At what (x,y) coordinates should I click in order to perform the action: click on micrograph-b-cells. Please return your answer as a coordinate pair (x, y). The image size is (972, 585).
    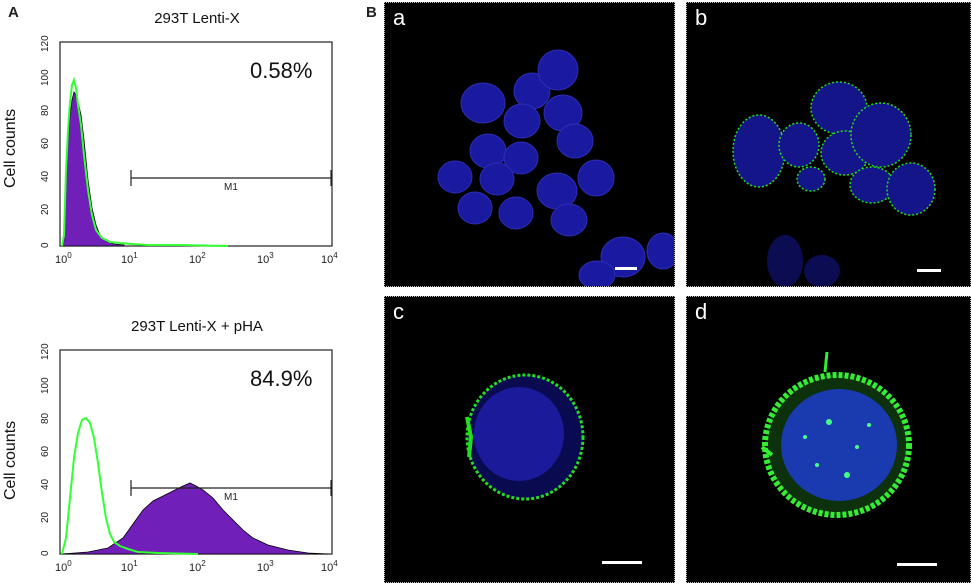
    Looking at the image, I should click on (834, 183).